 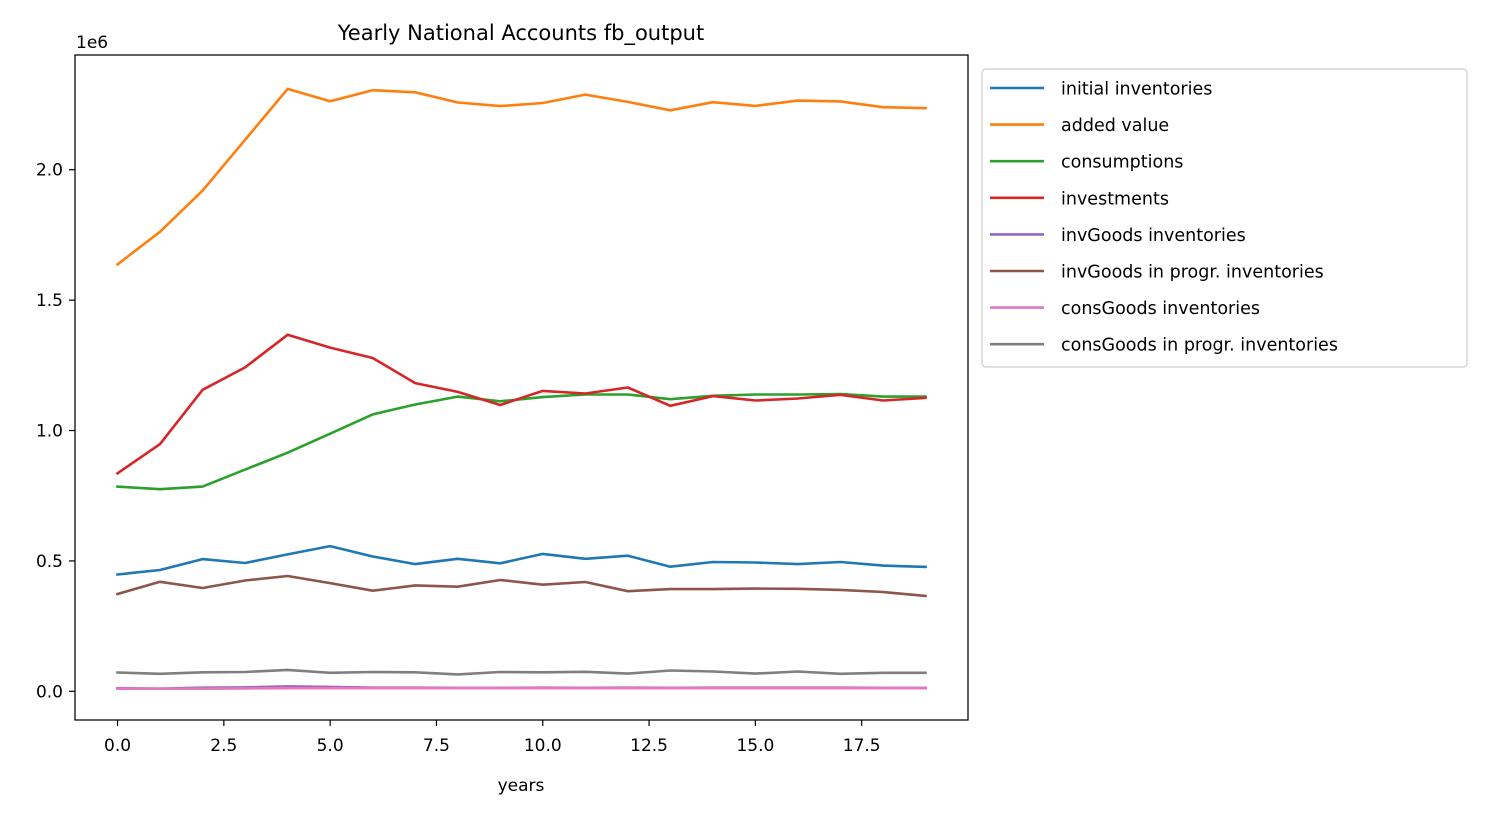 What do you see at coordinates (521, 672) in the screenshot?
I see `series-line-consgoods-in-progr-inventories` at bounding box center [521, 672].